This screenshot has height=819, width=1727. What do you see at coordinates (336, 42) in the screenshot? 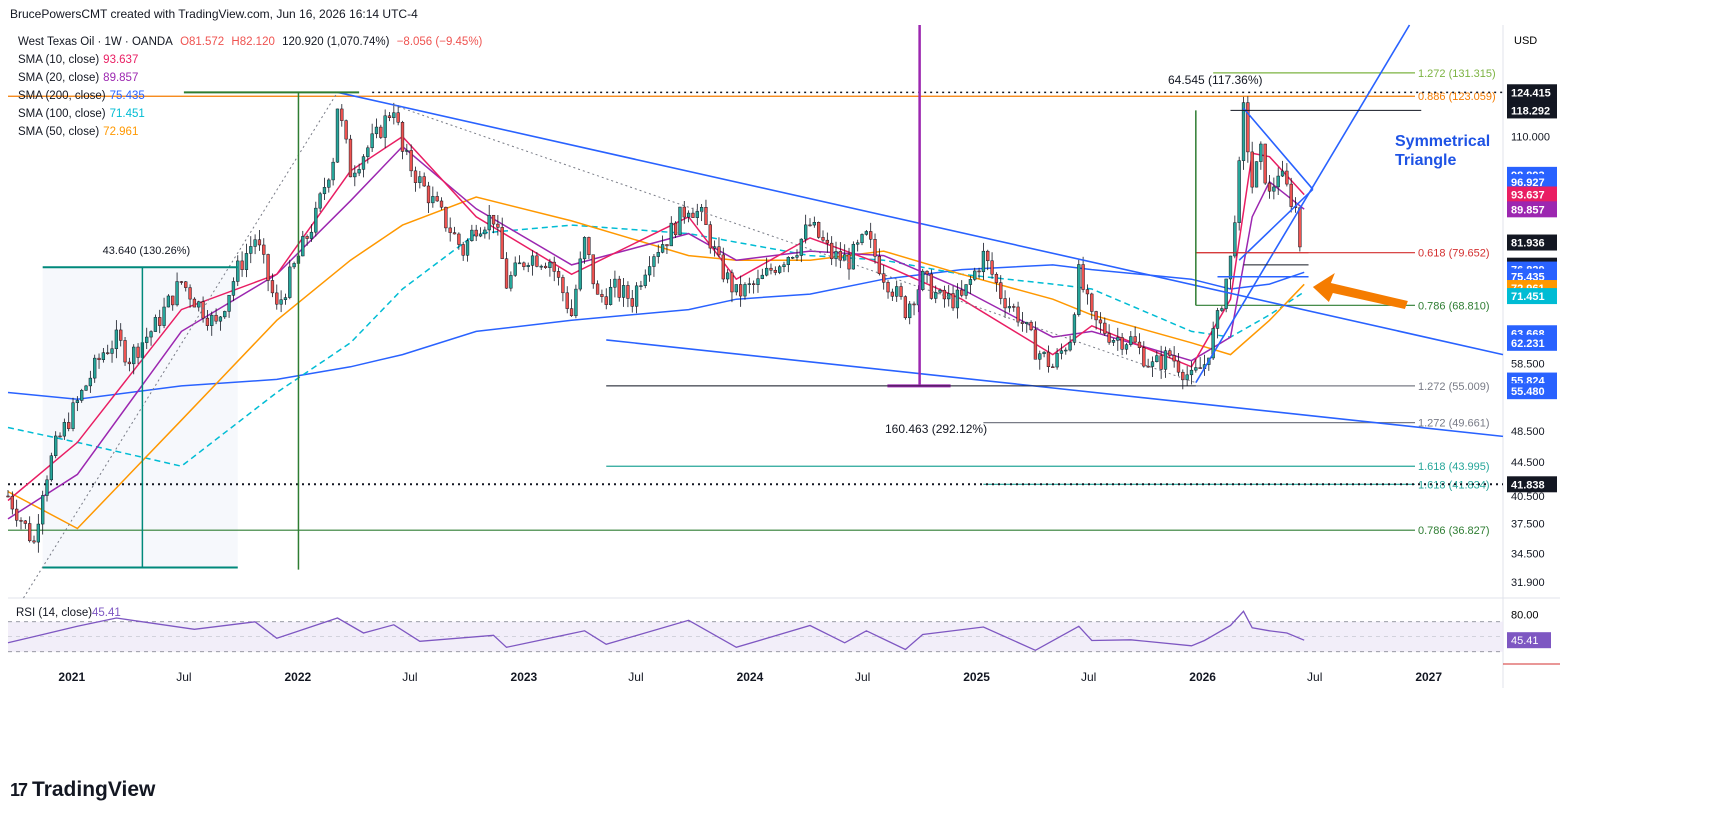
I see `legend-overlay: 120.920 (1,070.74%)` at bounding box center [336, 42].